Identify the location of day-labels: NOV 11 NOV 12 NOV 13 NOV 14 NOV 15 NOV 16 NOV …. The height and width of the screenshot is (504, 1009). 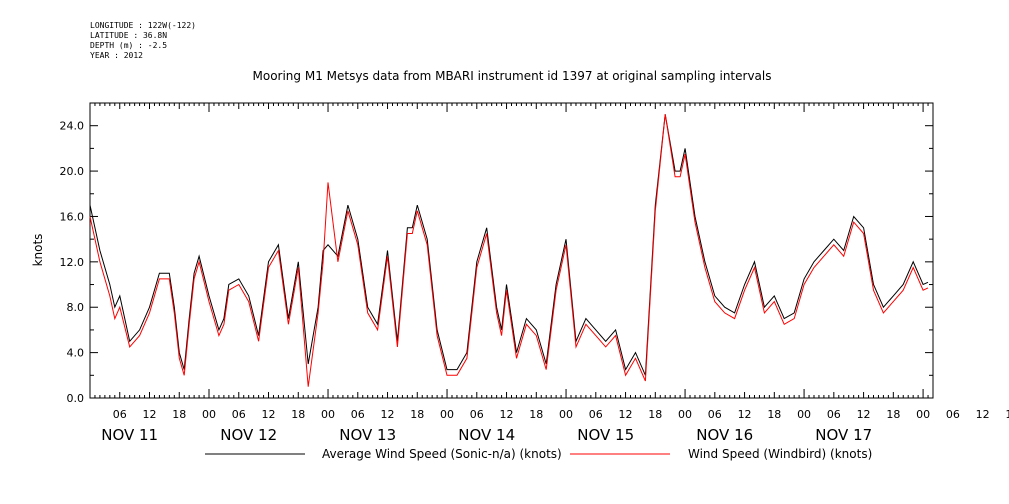
(486, 435).